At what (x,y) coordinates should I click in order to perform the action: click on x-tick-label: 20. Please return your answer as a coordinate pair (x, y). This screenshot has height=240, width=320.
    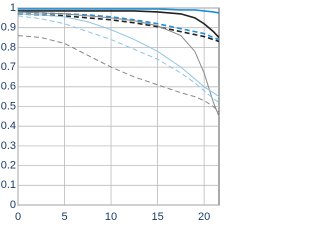
    Looking at the image, I should click on (204, 217).